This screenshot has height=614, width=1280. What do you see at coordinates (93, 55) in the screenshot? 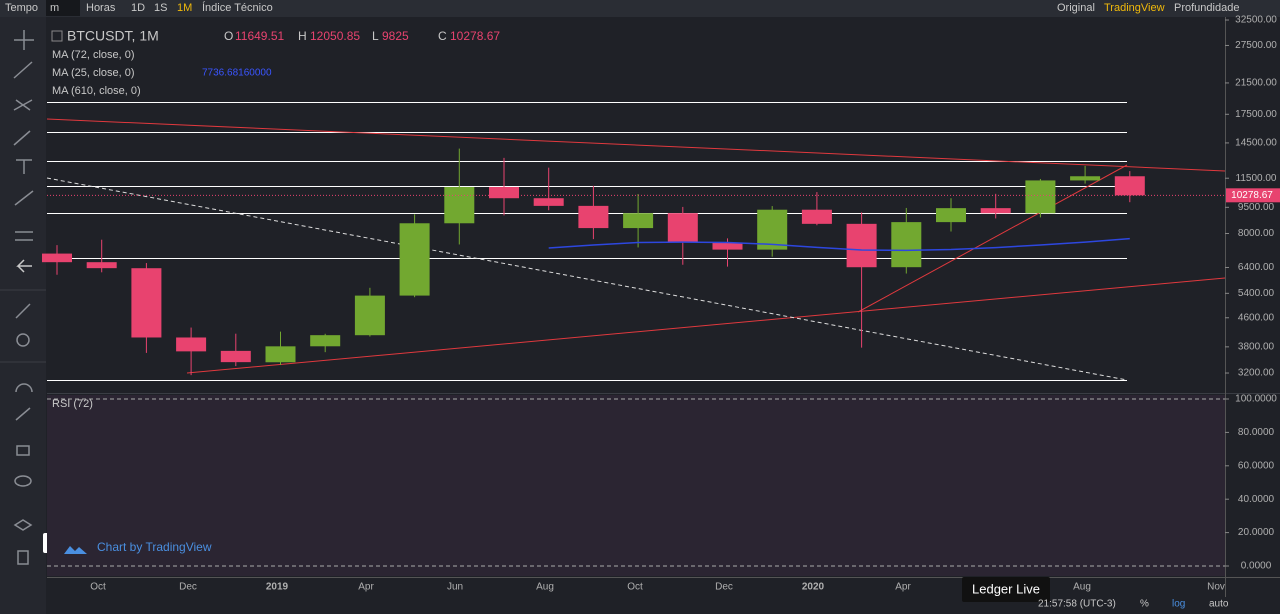
I see `indicator-legend: MA (72, close, 0)` at bounding box center [93, 55].